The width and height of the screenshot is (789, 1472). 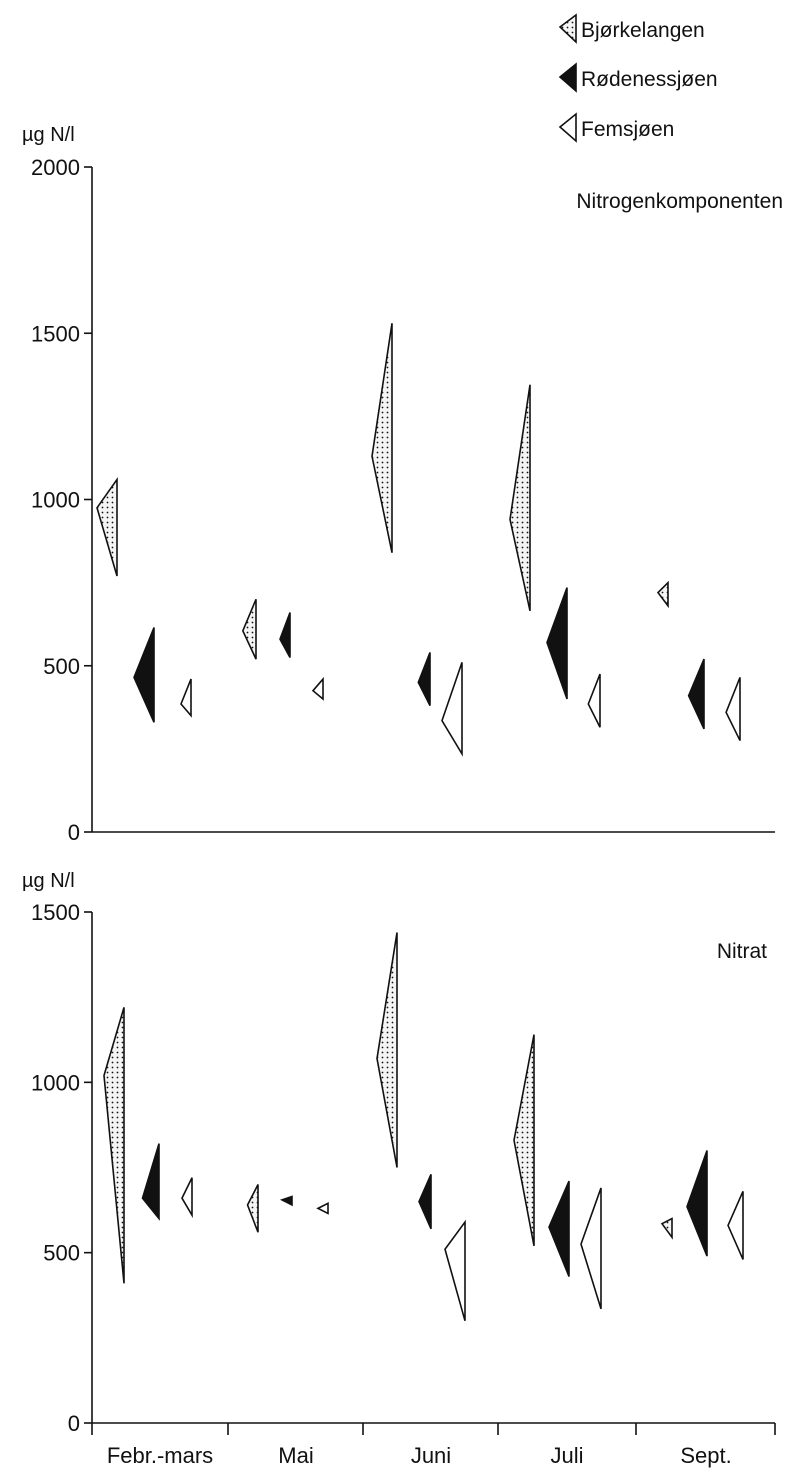 I want to click on x-tick-label: Sept., so click(x=705, y=1455).